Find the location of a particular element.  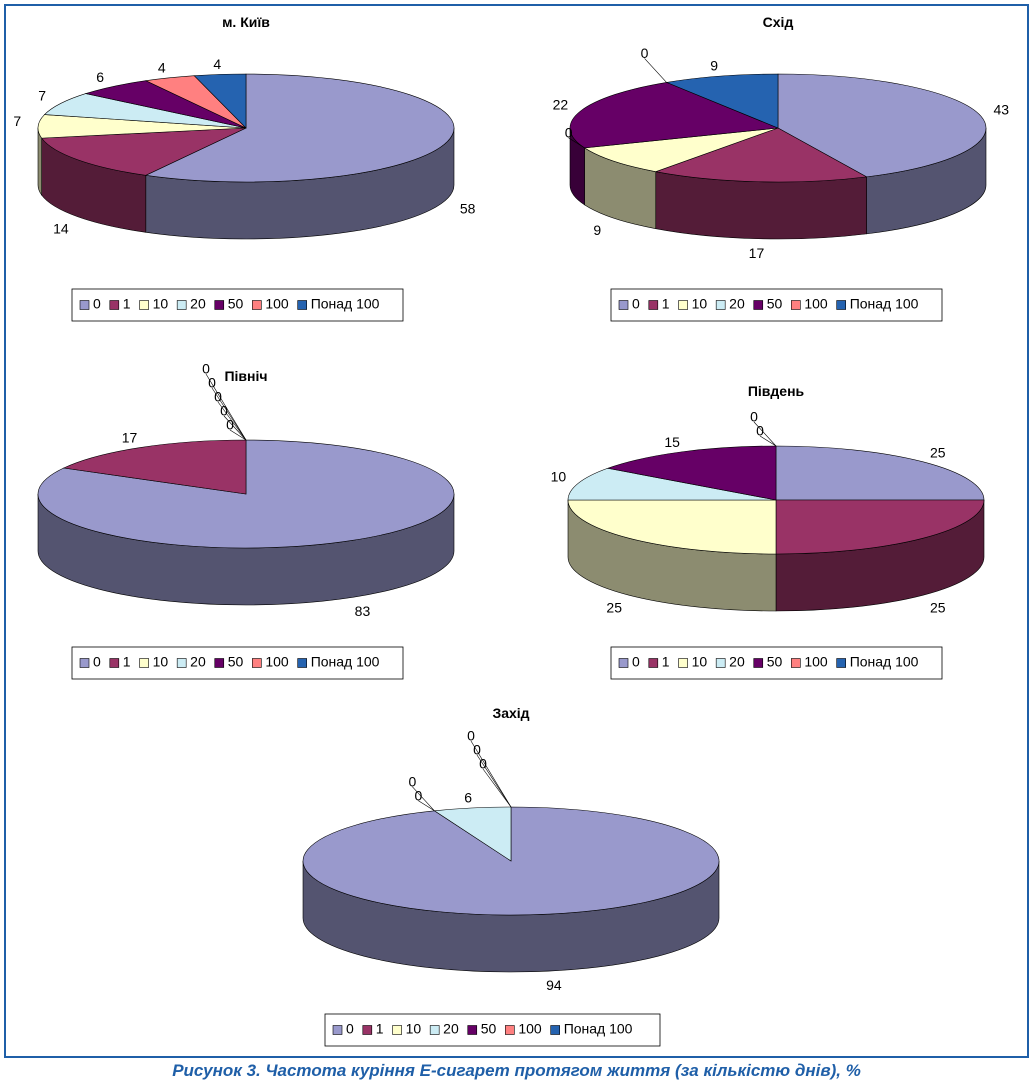

legend-label-1-2: 10 is located at coordinates (700, 304).